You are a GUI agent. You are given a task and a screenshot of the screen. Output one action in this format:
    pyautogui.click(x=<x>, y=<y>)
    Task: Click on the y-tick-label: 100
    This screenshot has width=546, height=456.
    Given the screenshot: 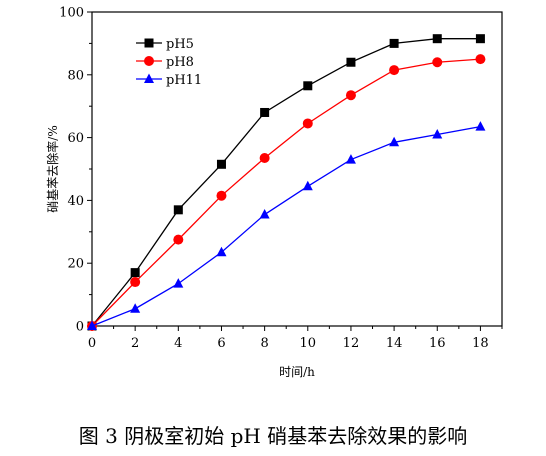 What is the action you would take?
    pyautogui.click(x=71, y=13)
    